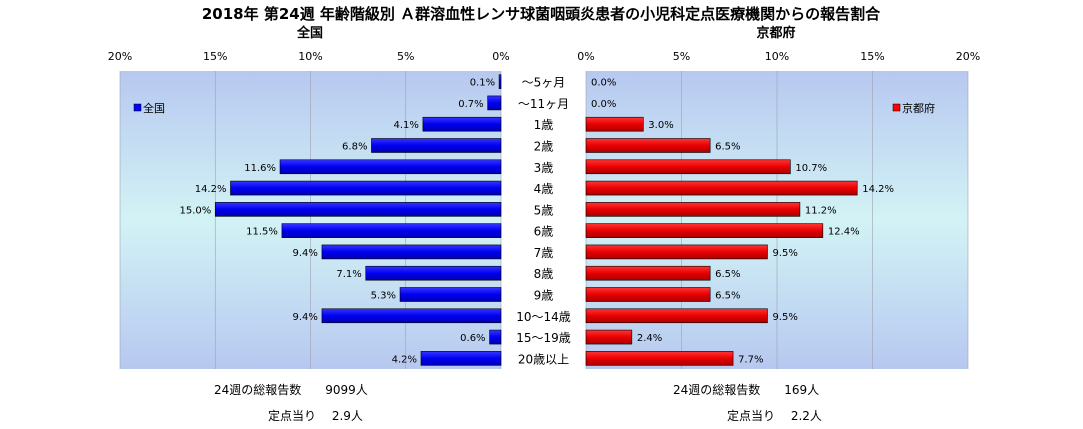 Image resolution: width=1083 pixels, height=429 pixels. What do you see at coordinates (821, 210) in the screenshot?
I see `kyoto-data-label: 11.2%` at bounding box center [821, 210].